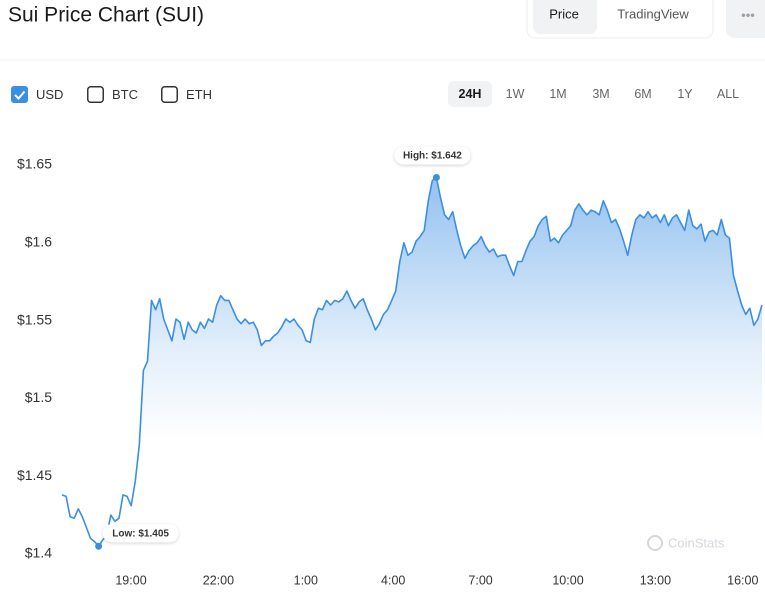 The height and width of the screenshot is (602, 765). Describe the element at coordinates (728, 94) in the screenshot. I see `range-button: ALL` at that location.